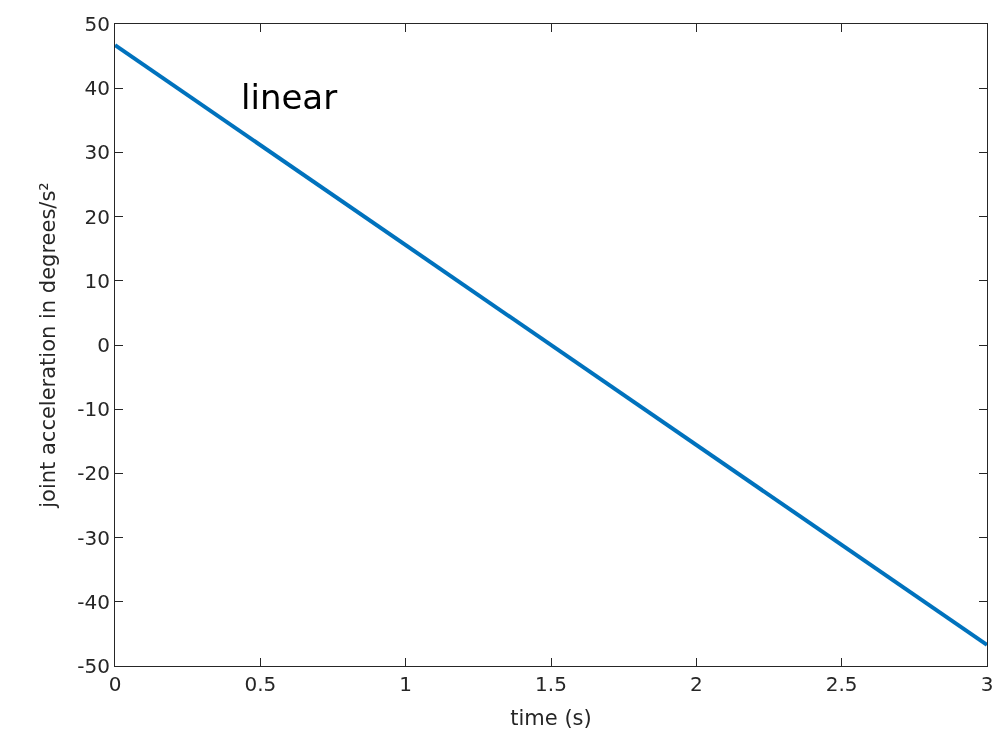 Image resolution: width=1005 pixels, height=751 pixels. Describe the element at coordinates (551, 684) in the screenshot. I see `x-tick-label: 1.5` at that location.